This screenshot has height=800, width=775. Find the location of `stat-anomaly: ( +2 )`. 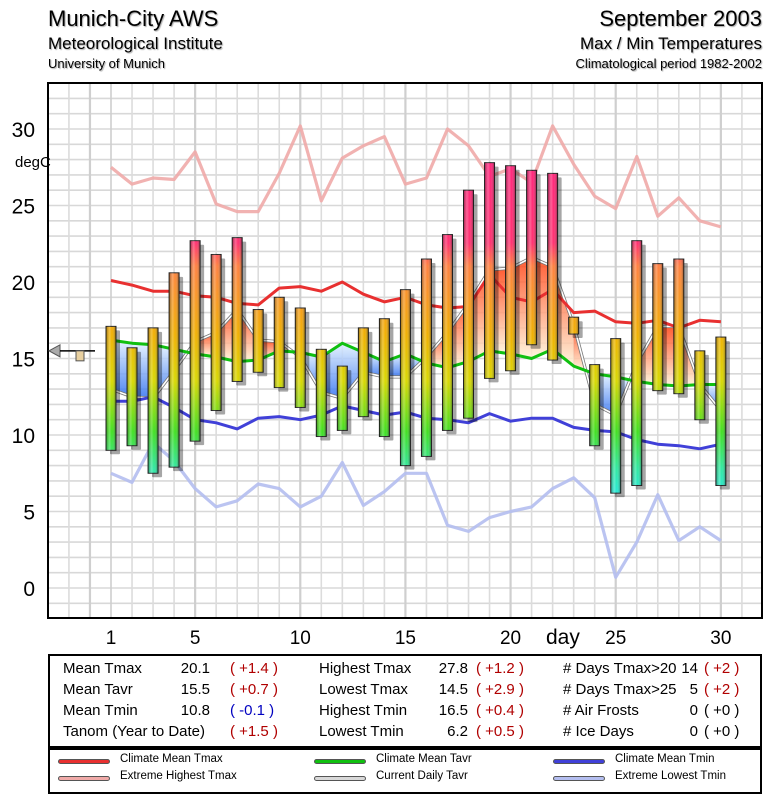

stat-anomaly: ( +2 ) is located at coordinates (722, 689).